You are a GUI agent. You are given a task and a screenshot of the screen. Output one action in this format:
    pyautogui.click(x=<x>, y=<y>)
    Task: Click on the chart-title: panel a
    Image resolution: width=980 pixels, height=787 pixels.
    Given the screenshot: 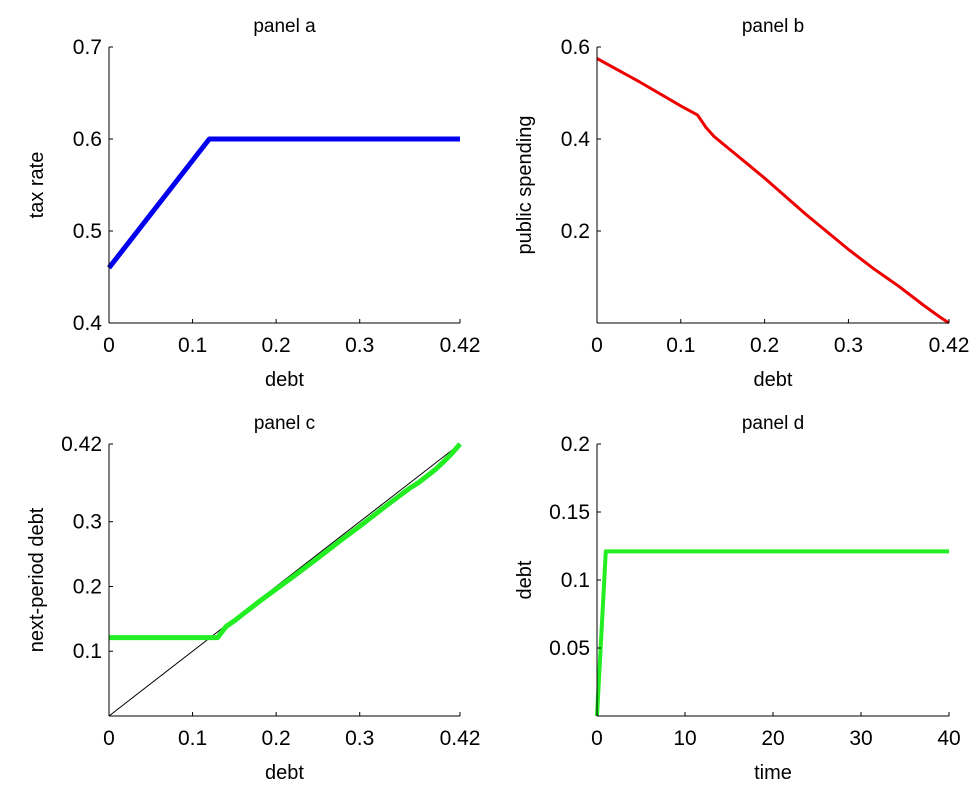 What is the action you would take?
    pyautogui.click(x=284, y=26)
    